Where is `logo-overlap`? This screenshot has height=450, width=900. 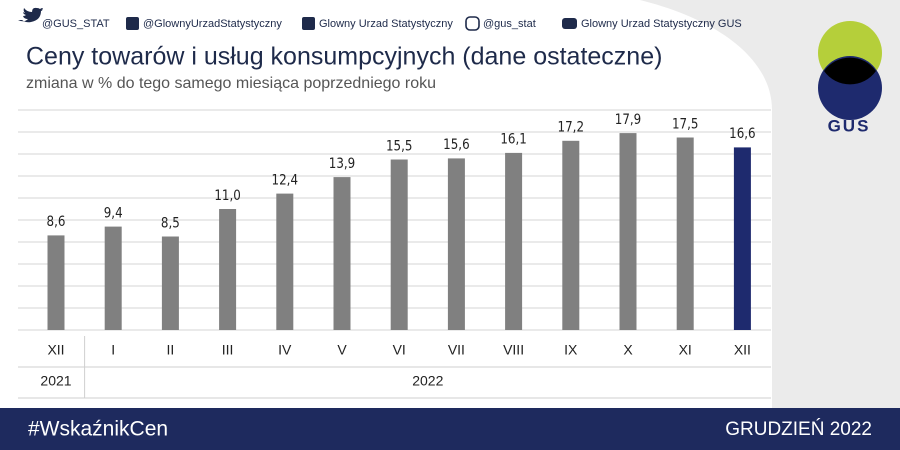 logo-overlap is located at coordinates (850, 71).